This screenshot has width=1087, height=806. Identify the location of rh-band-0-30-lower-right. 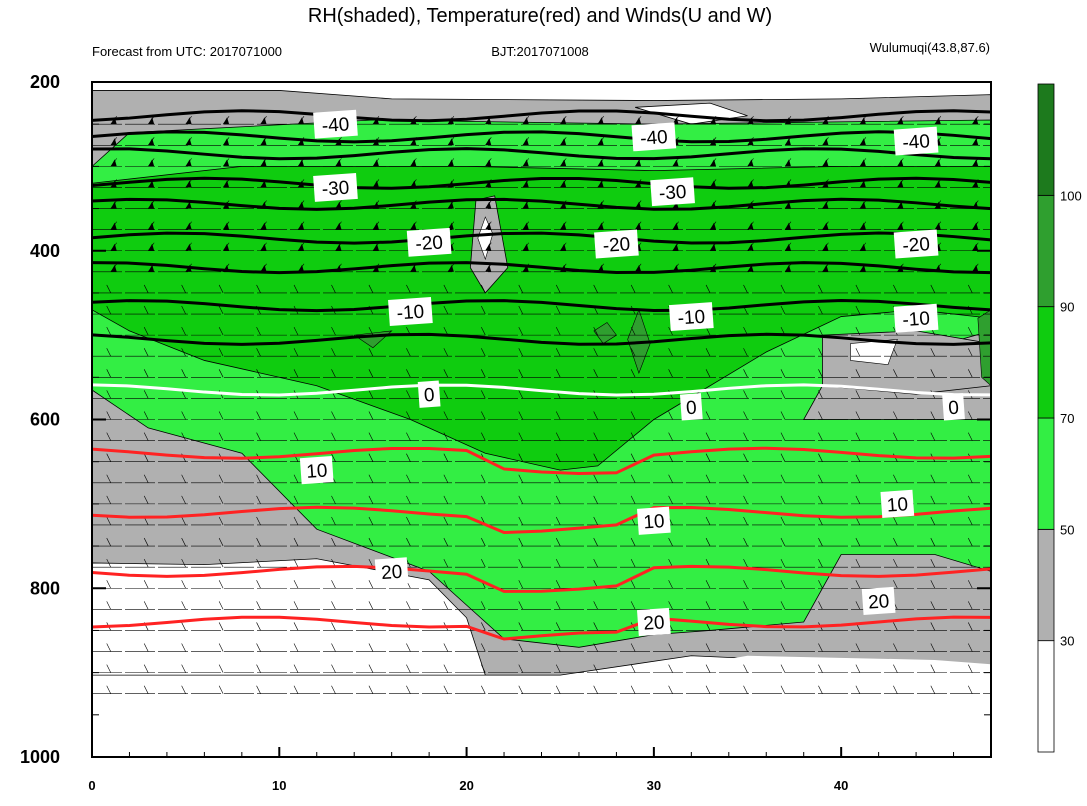
(813, 665).